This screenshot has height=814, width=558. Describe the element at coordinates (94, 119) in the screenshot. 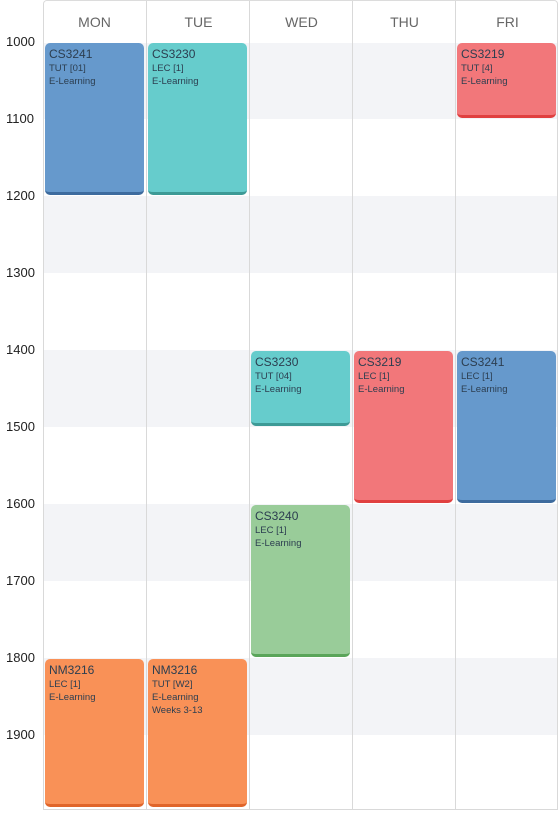

I see `class-block: CS3241 TUT [01] E-Learning` at that location.